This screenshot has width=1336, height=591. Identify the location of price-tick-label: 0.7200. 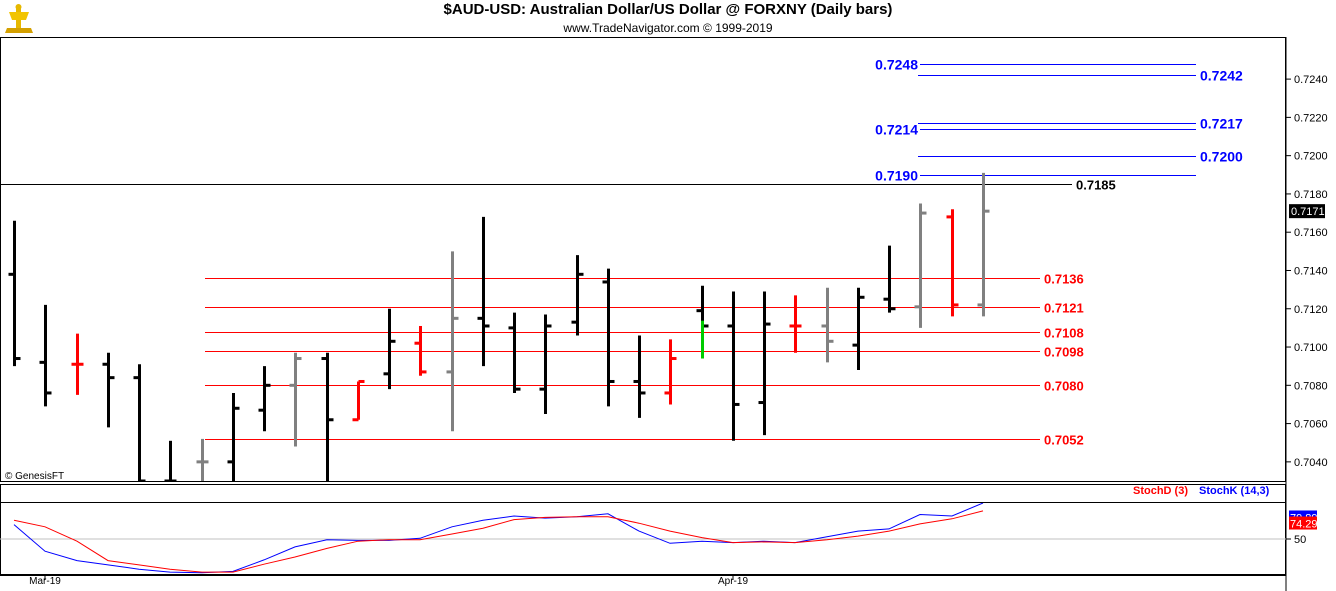
(1311, 157).